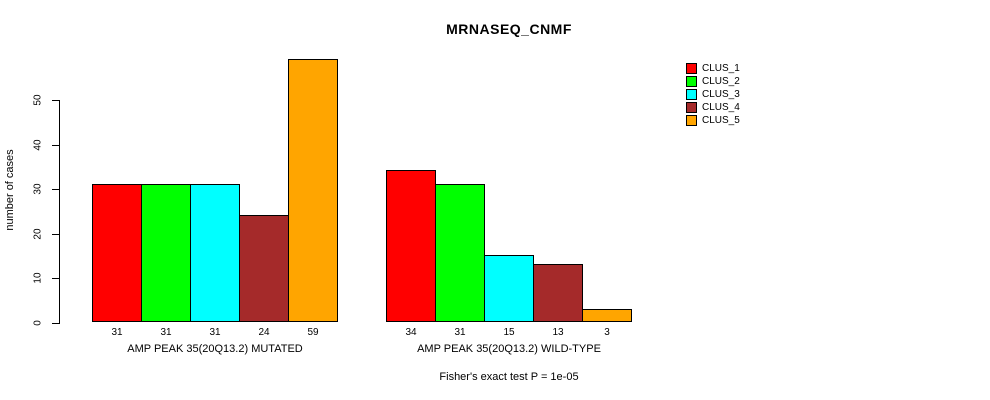 The width and height of the screenshot is (990, 400). I want to click on bar-value-label: 13, so click(558, 332).